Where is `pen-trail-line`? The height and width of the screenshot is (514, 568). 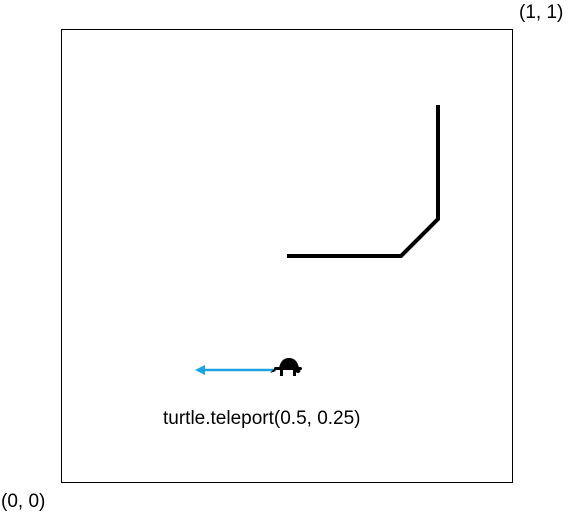
pen-trail-line is located at coordinates (363, 181).